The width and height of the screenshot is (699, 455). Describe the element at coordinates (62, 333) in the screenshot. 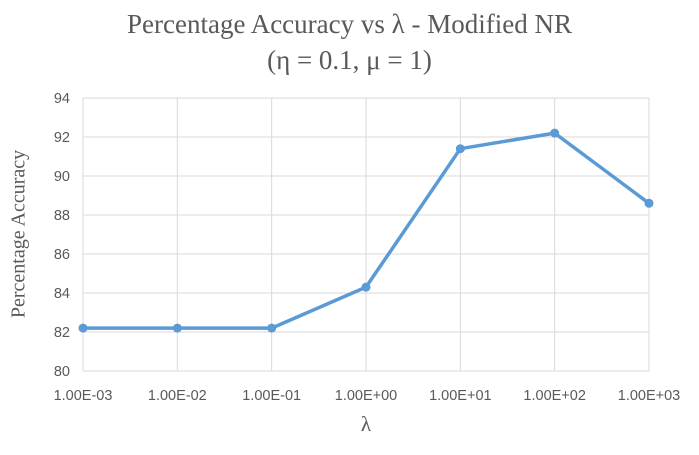

I see `y-tick-label: 82` at that location.